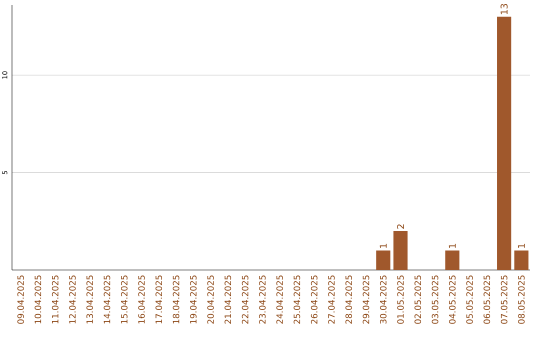  Describe the element at coordinates (452, 299) in the screenshot. I see `x-tick-label: 04.05.2025` at that location.